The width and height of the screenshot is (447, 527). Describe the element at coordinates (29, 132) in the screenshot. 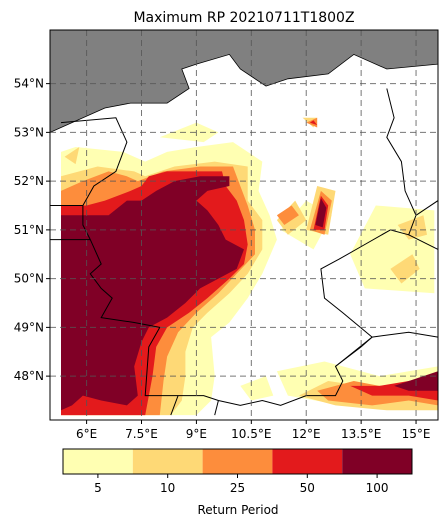

I see `y-tick-label: 53°N` at that location.